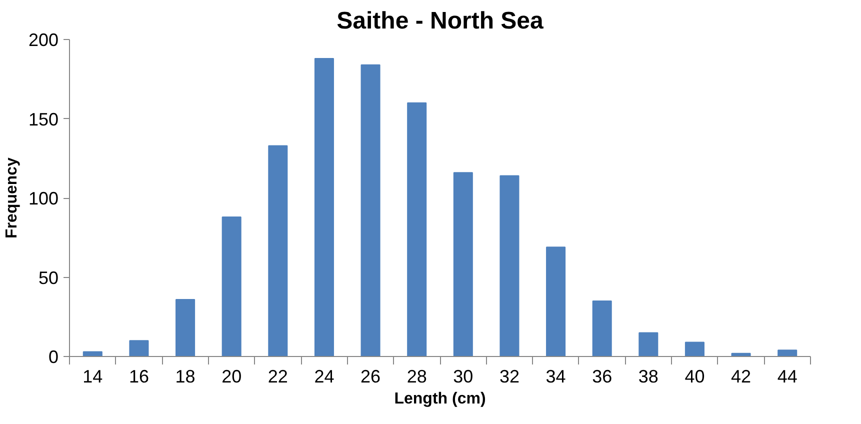 This screenshot has width=861, height=424. I want to click on y-tick-label: 100, so click(43, 198).